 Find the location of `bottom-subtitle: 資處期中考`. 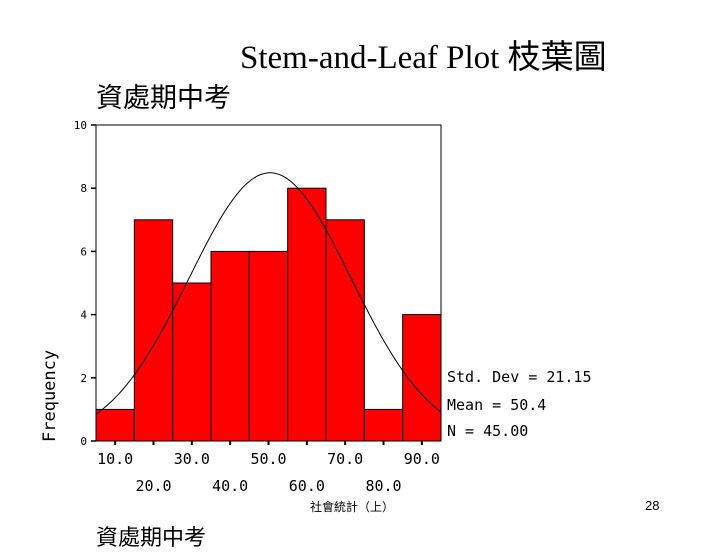

bottom-subtitle: 資處期中考 is located at coordinates (151, 538).